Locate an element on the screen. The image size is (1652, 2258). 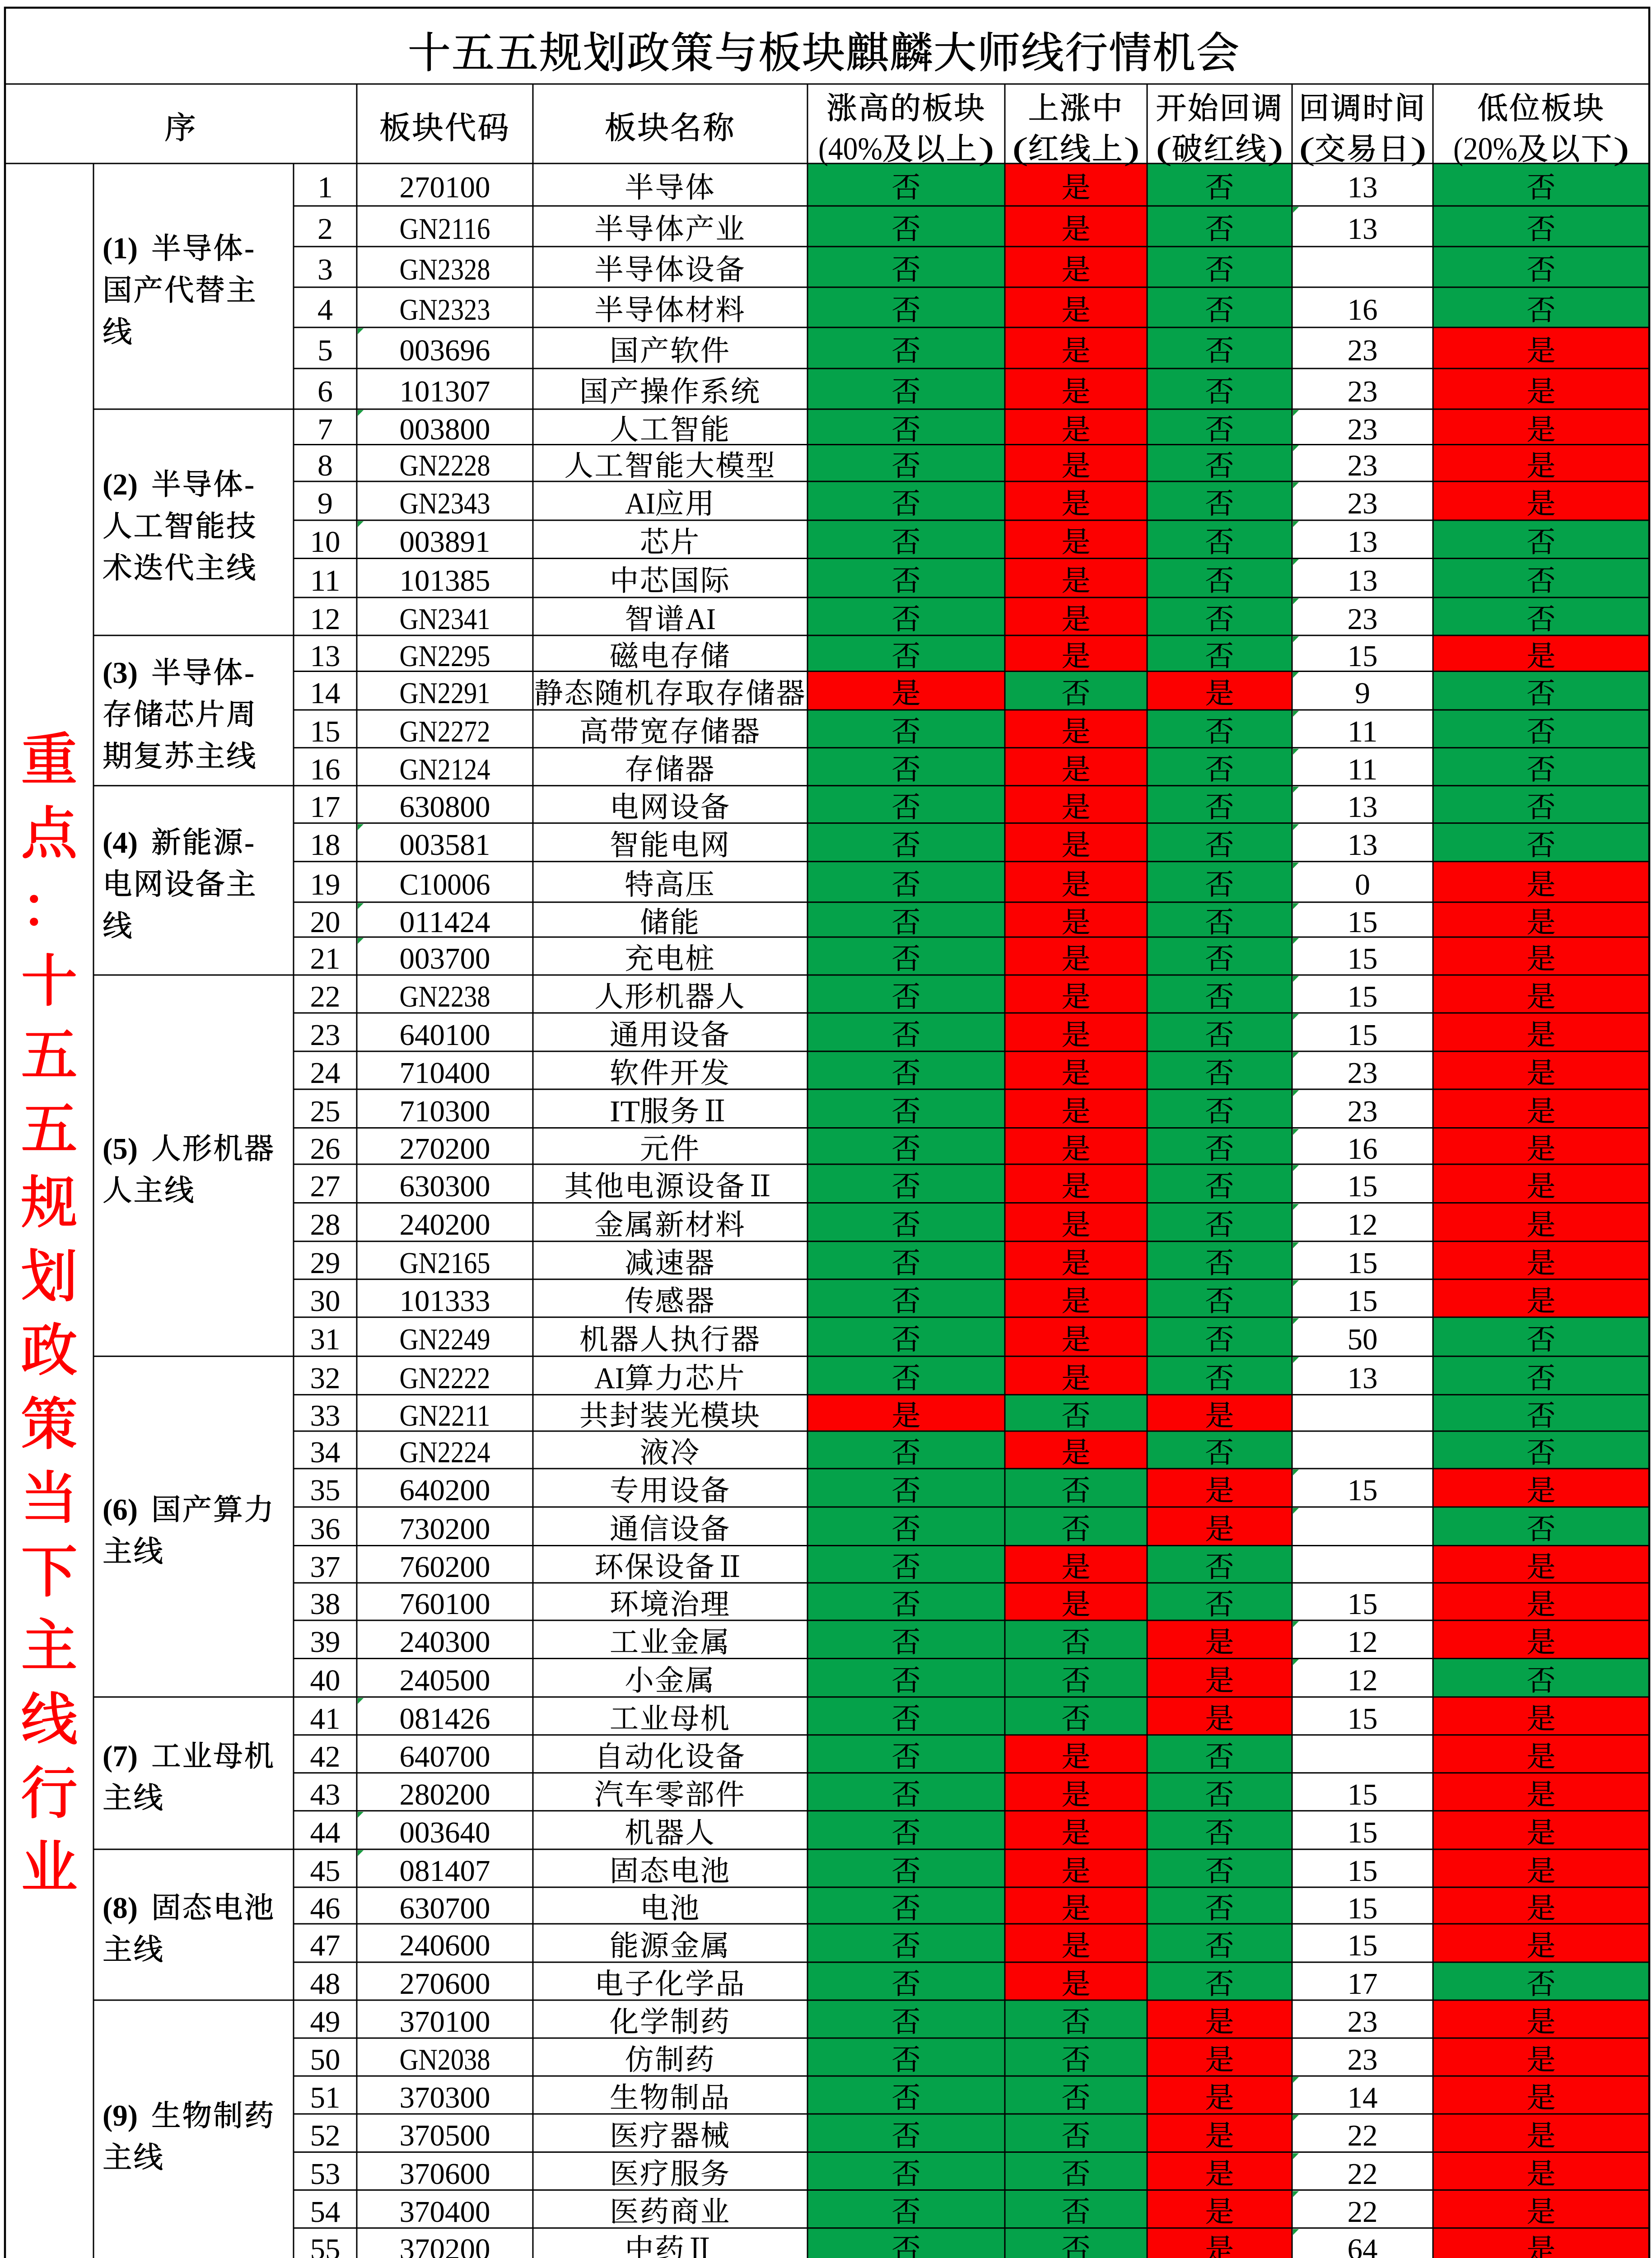
svg-text: 53 is located at coordinates (325, 2174).